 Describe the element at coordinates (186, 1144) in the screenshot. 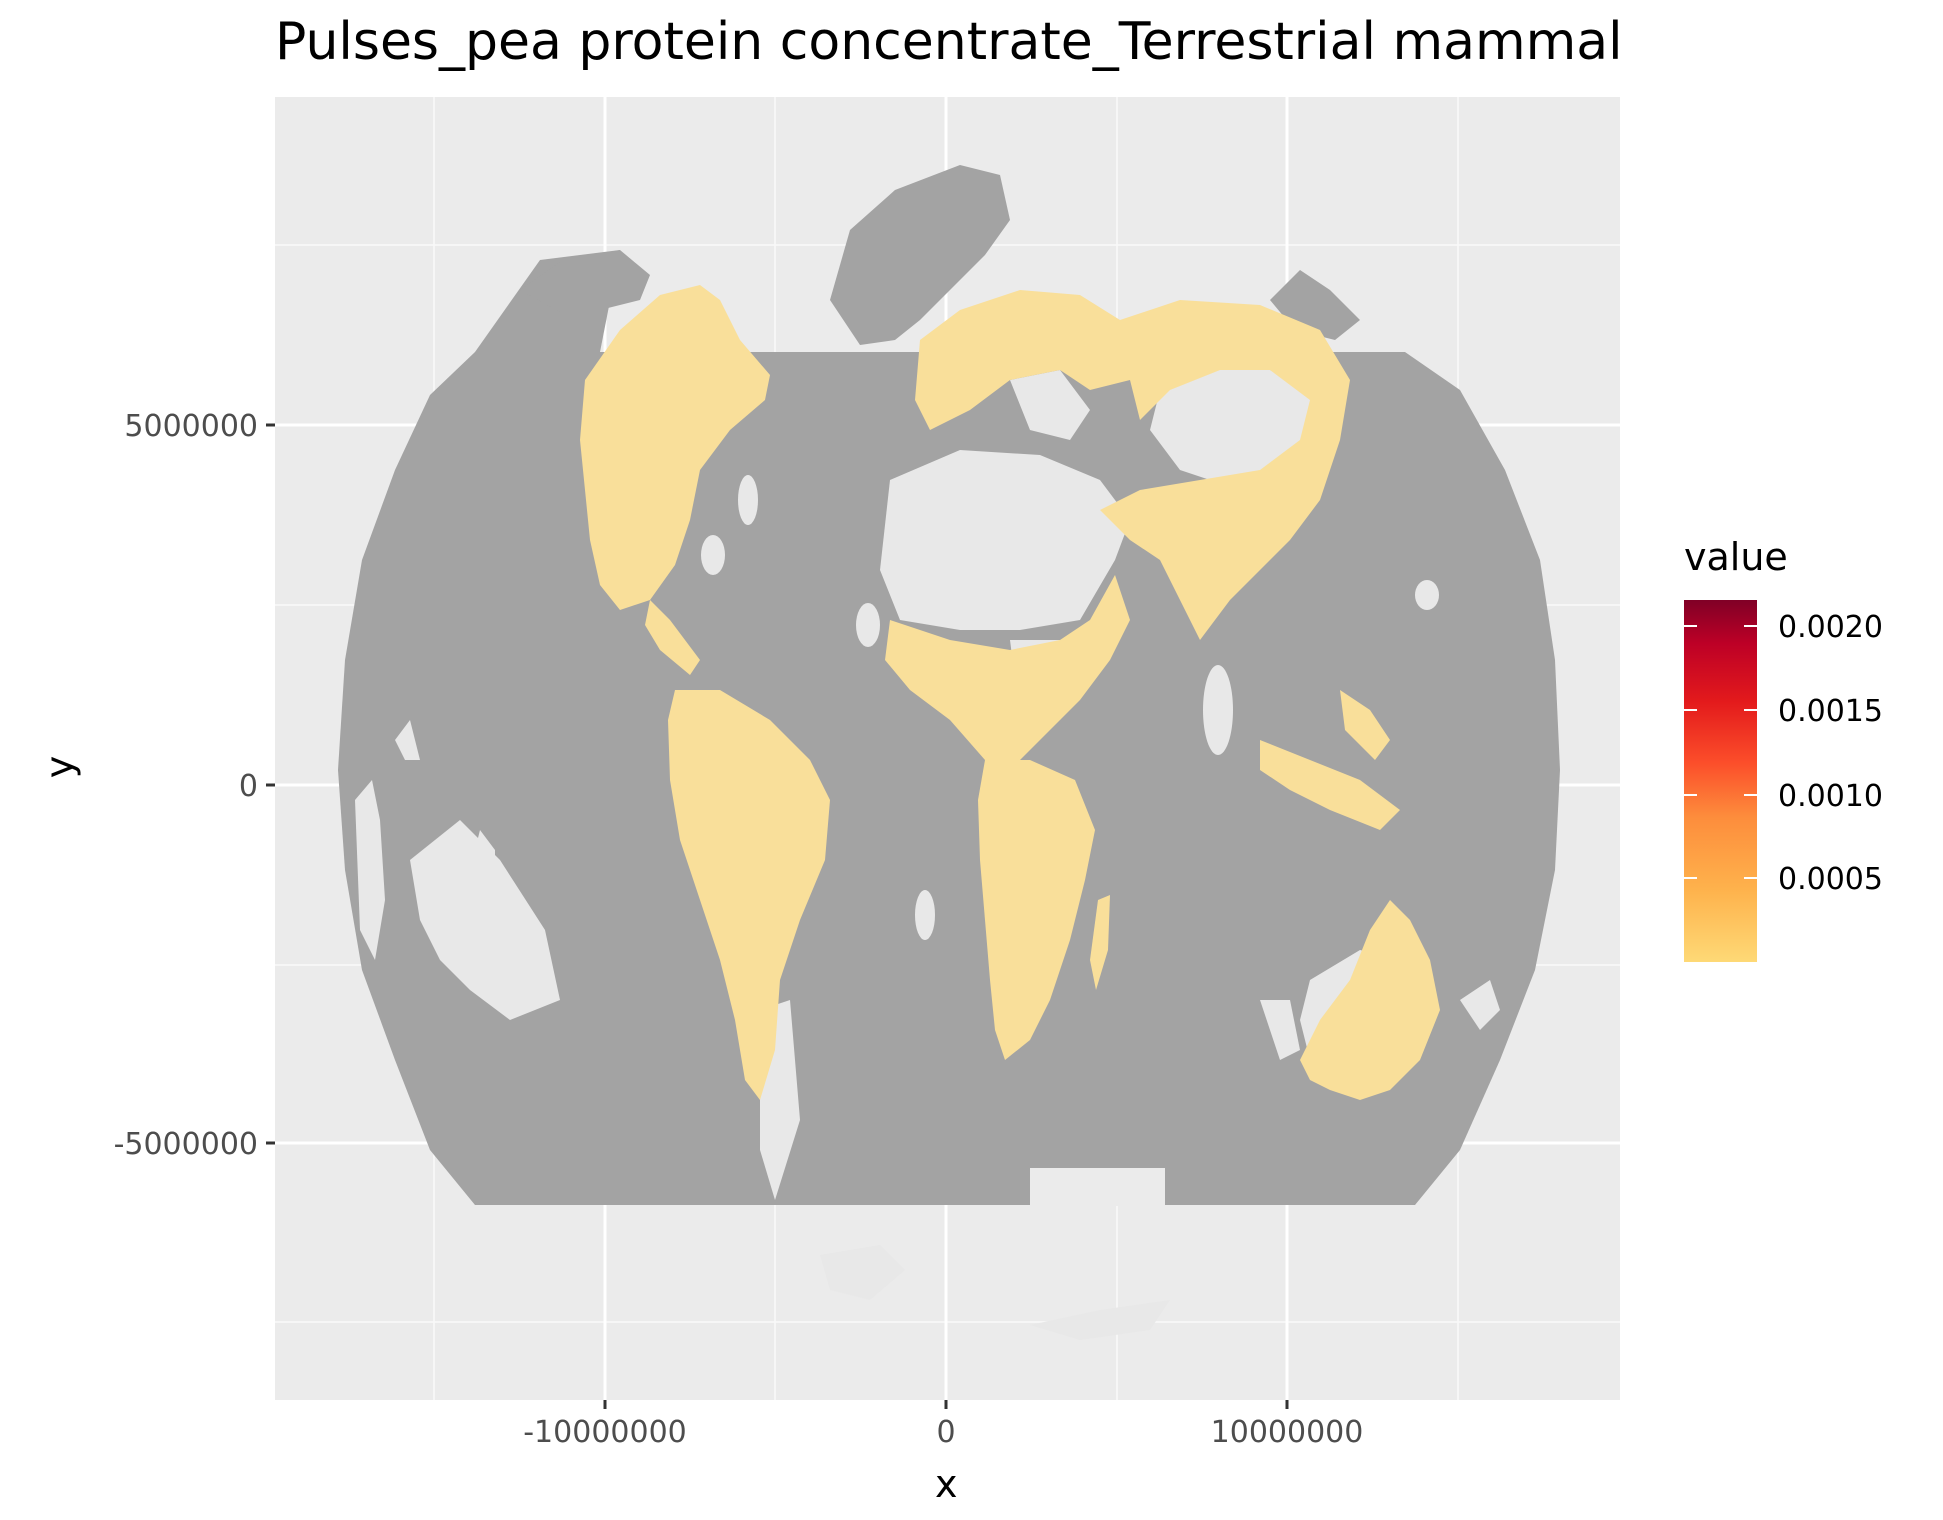

I see `y-tick-label: -5000000` at that location.